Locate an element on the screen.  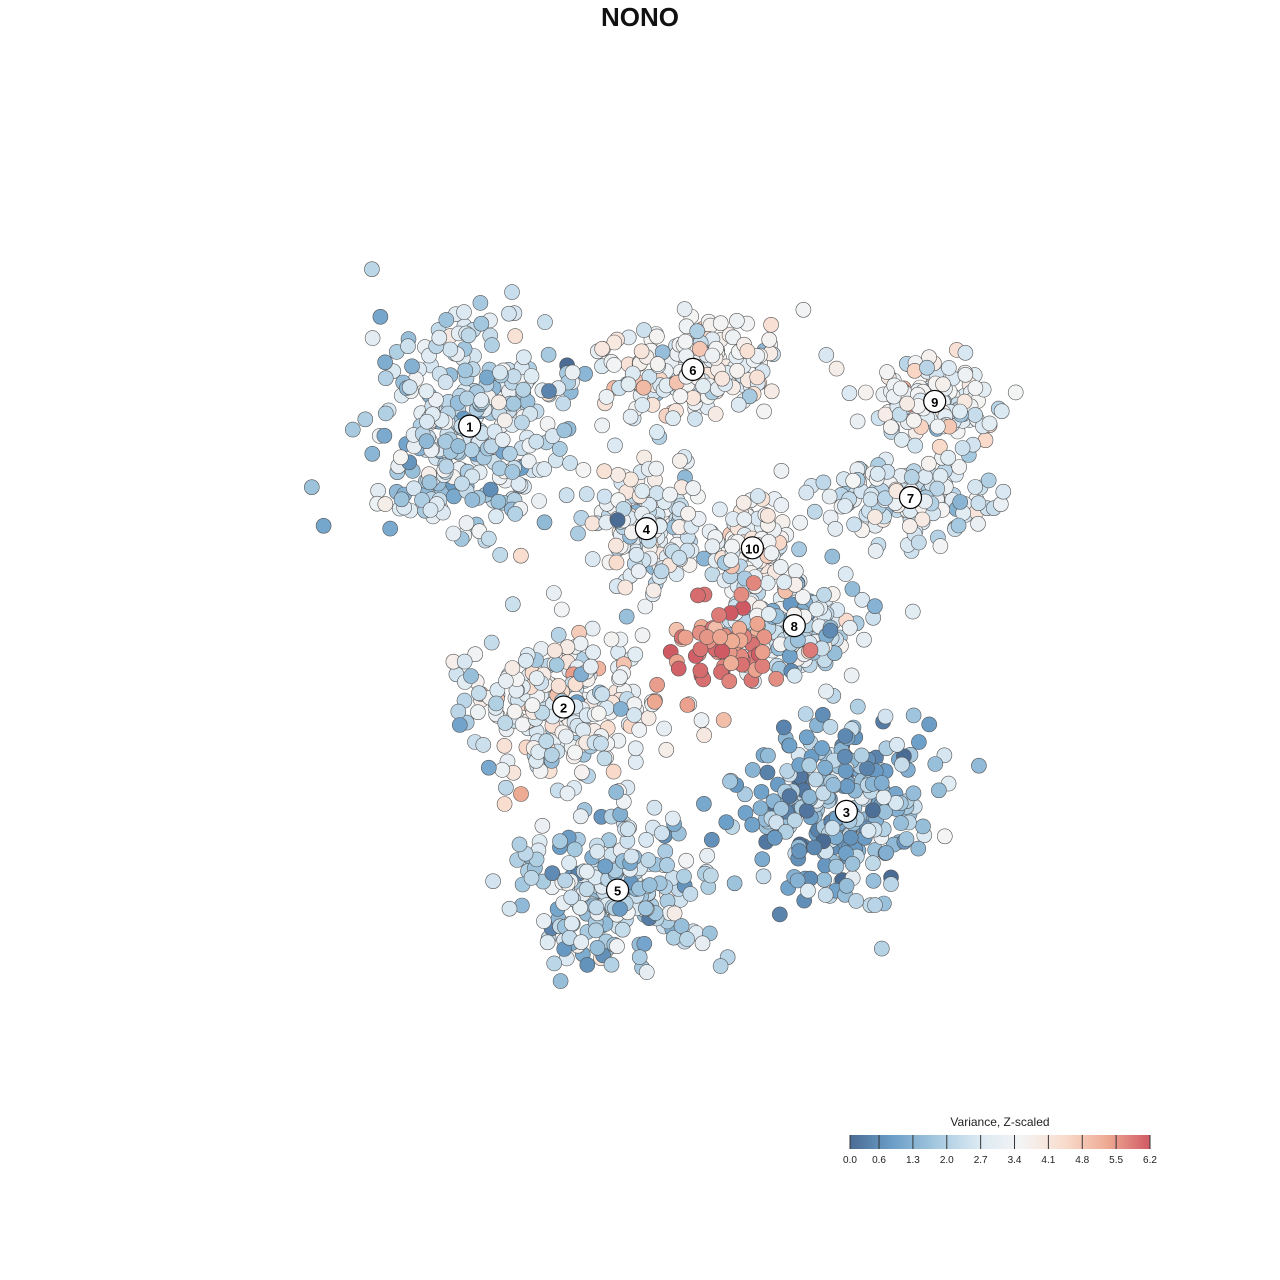
cluster-label-3: 3 is located at coordinates (846, 811).